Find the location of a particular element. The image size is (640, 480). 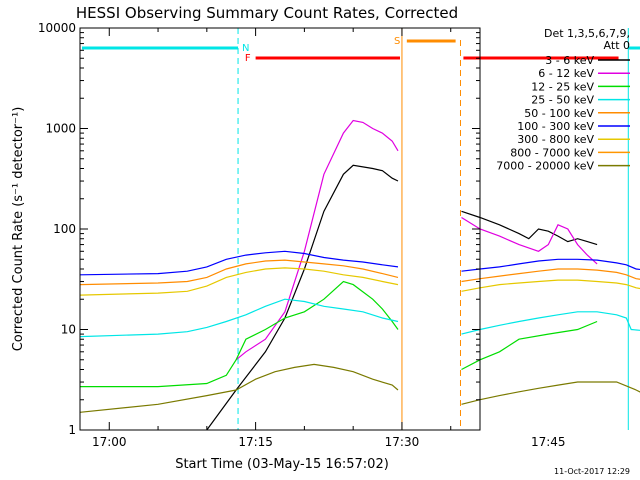

x-tick-label: 17:00 is located at coordinates (109, 442).